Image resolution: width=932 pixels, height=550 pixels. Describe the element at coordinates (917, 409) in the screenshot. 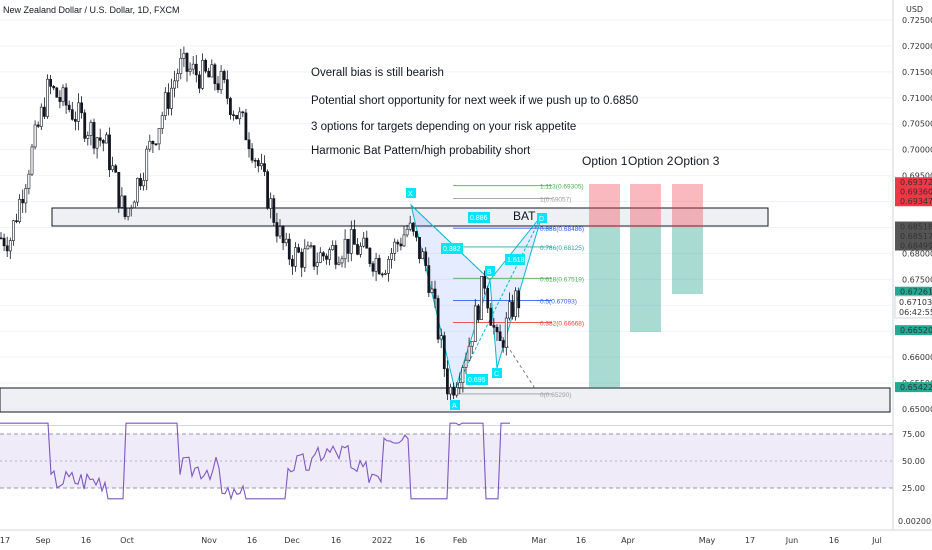

I see `price-tick: 0.65000` at that location.